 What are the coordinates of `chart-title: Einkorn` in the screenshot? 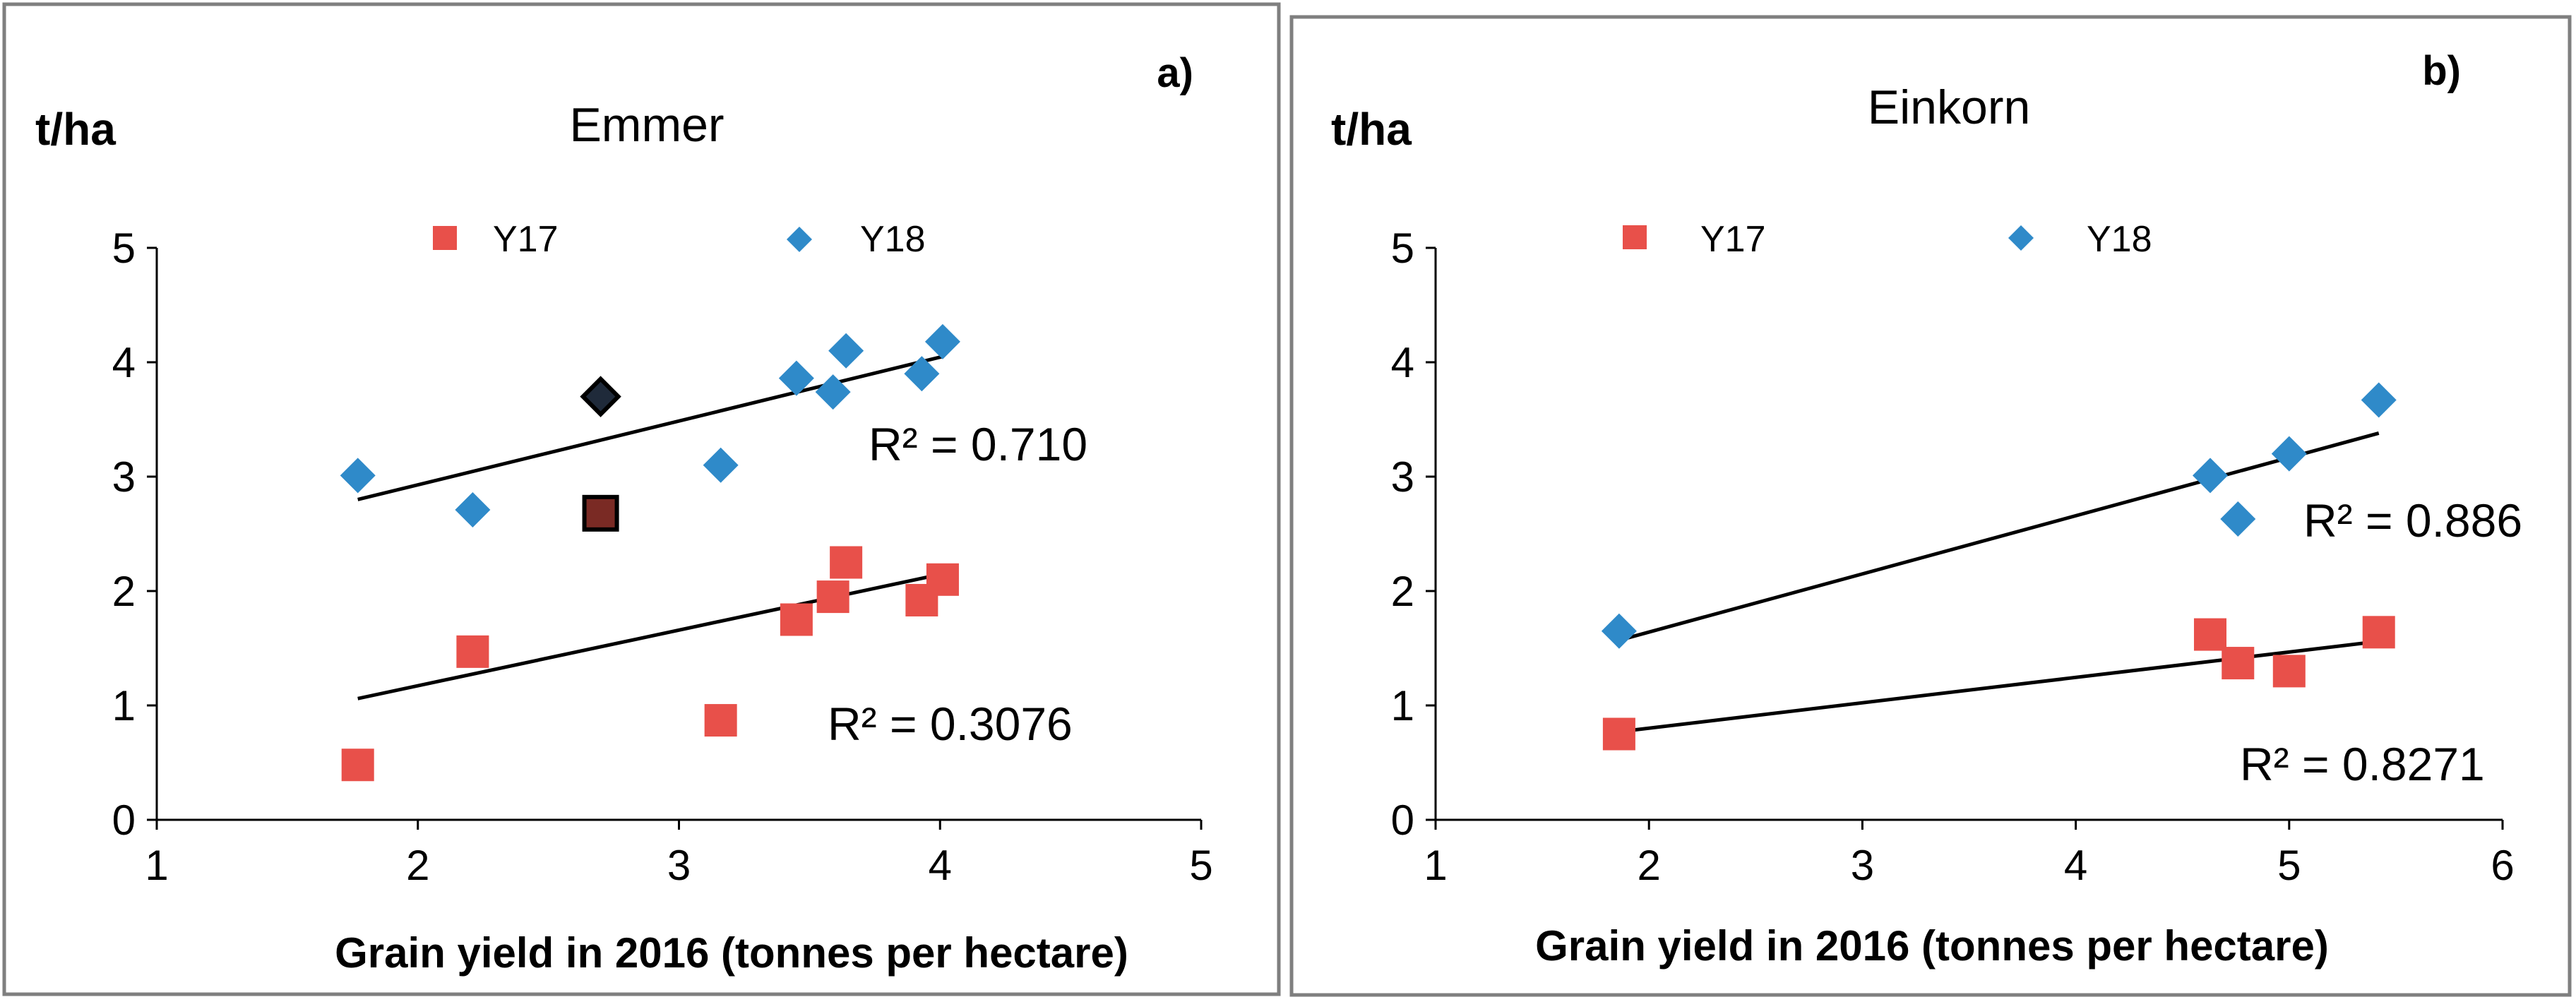 It's located at (1949, 107).